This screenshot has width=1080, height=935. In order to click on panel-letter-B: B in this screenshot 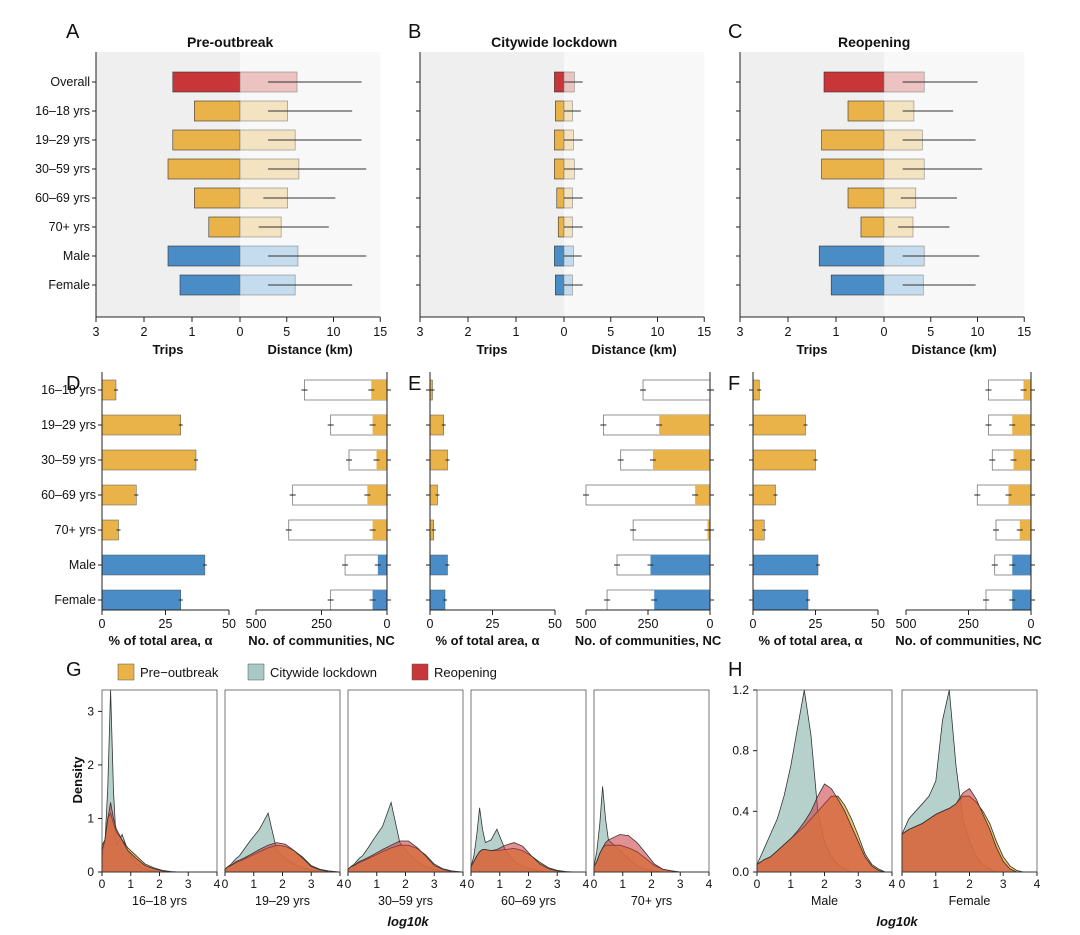, I will do `click(414, 32)`.